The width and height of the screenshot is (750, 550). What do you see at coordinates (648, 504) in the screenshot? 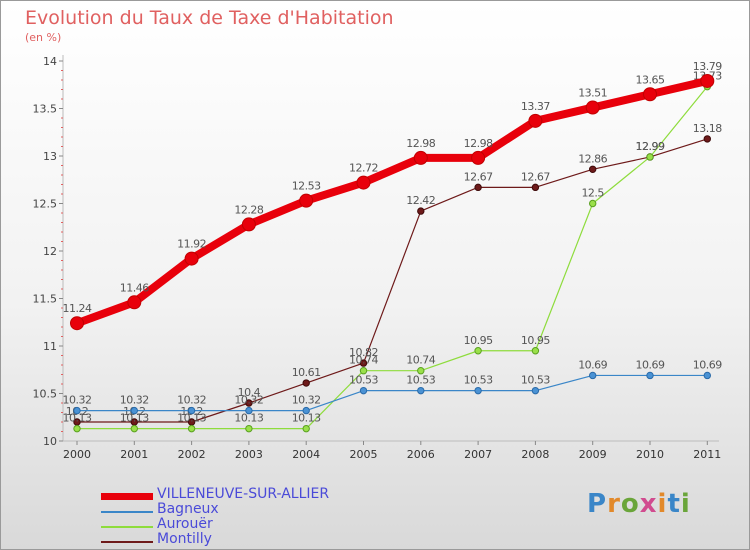
I see `logo-letter: x` at bounding box center [648, 504].